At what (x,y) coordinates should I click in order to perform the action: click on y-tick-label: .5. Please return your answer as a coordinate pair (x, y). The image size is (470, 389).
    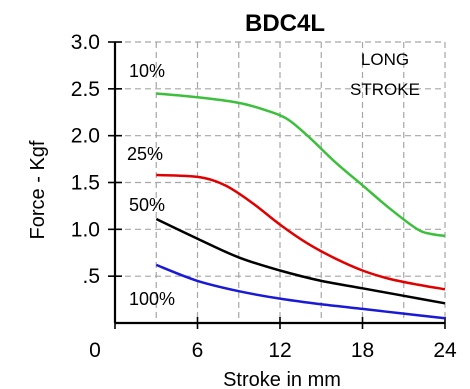
    Looking at the image, I should click on (91, 276).